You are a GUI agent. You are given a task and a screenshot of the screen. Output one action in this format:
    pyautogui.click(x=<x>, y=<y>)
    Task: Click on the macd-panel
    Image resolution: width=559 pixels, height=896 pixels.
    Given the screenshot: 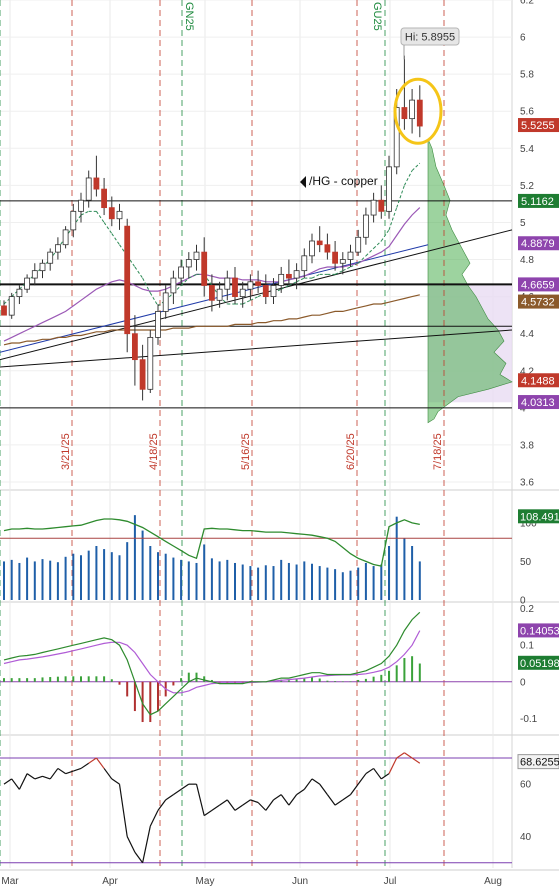 What is the action you would take?
    pyautogui.click(x=256, y=667)
    